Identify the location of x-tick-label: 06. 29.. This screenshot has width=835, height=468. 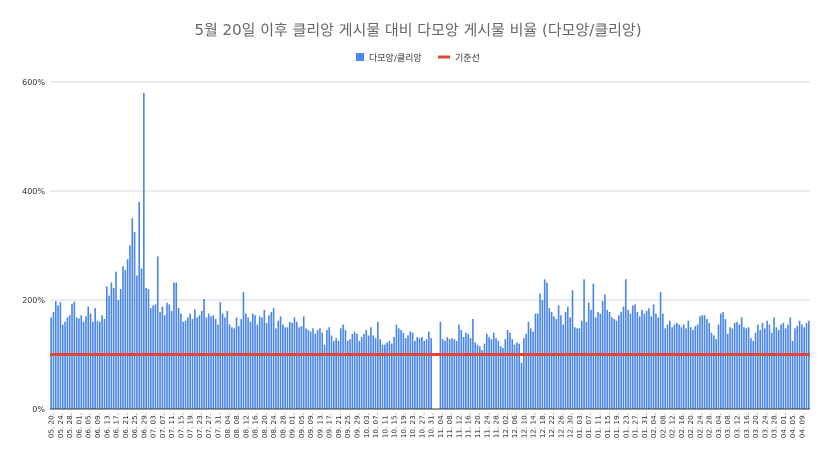
(143, 425).